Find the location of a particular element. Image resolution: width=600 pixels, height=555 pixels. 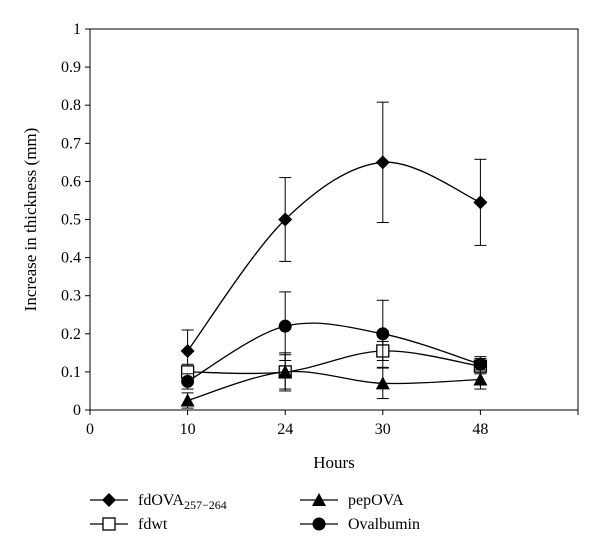

legend-label: Ovalbumin is located at coordinates (384, 524).